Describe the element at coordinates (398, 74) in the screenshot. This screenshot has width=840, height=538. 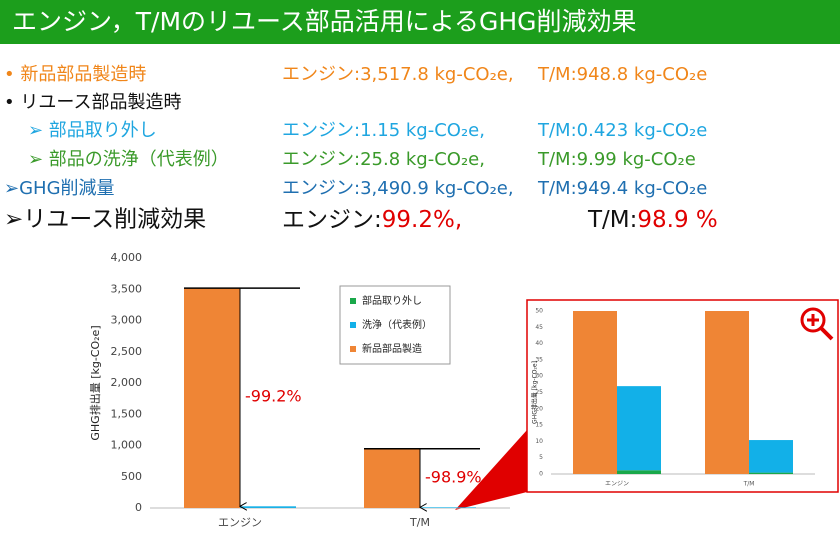
I see `row-engine: エンジン:3,517.8 kg-CO₂e,` at that location.